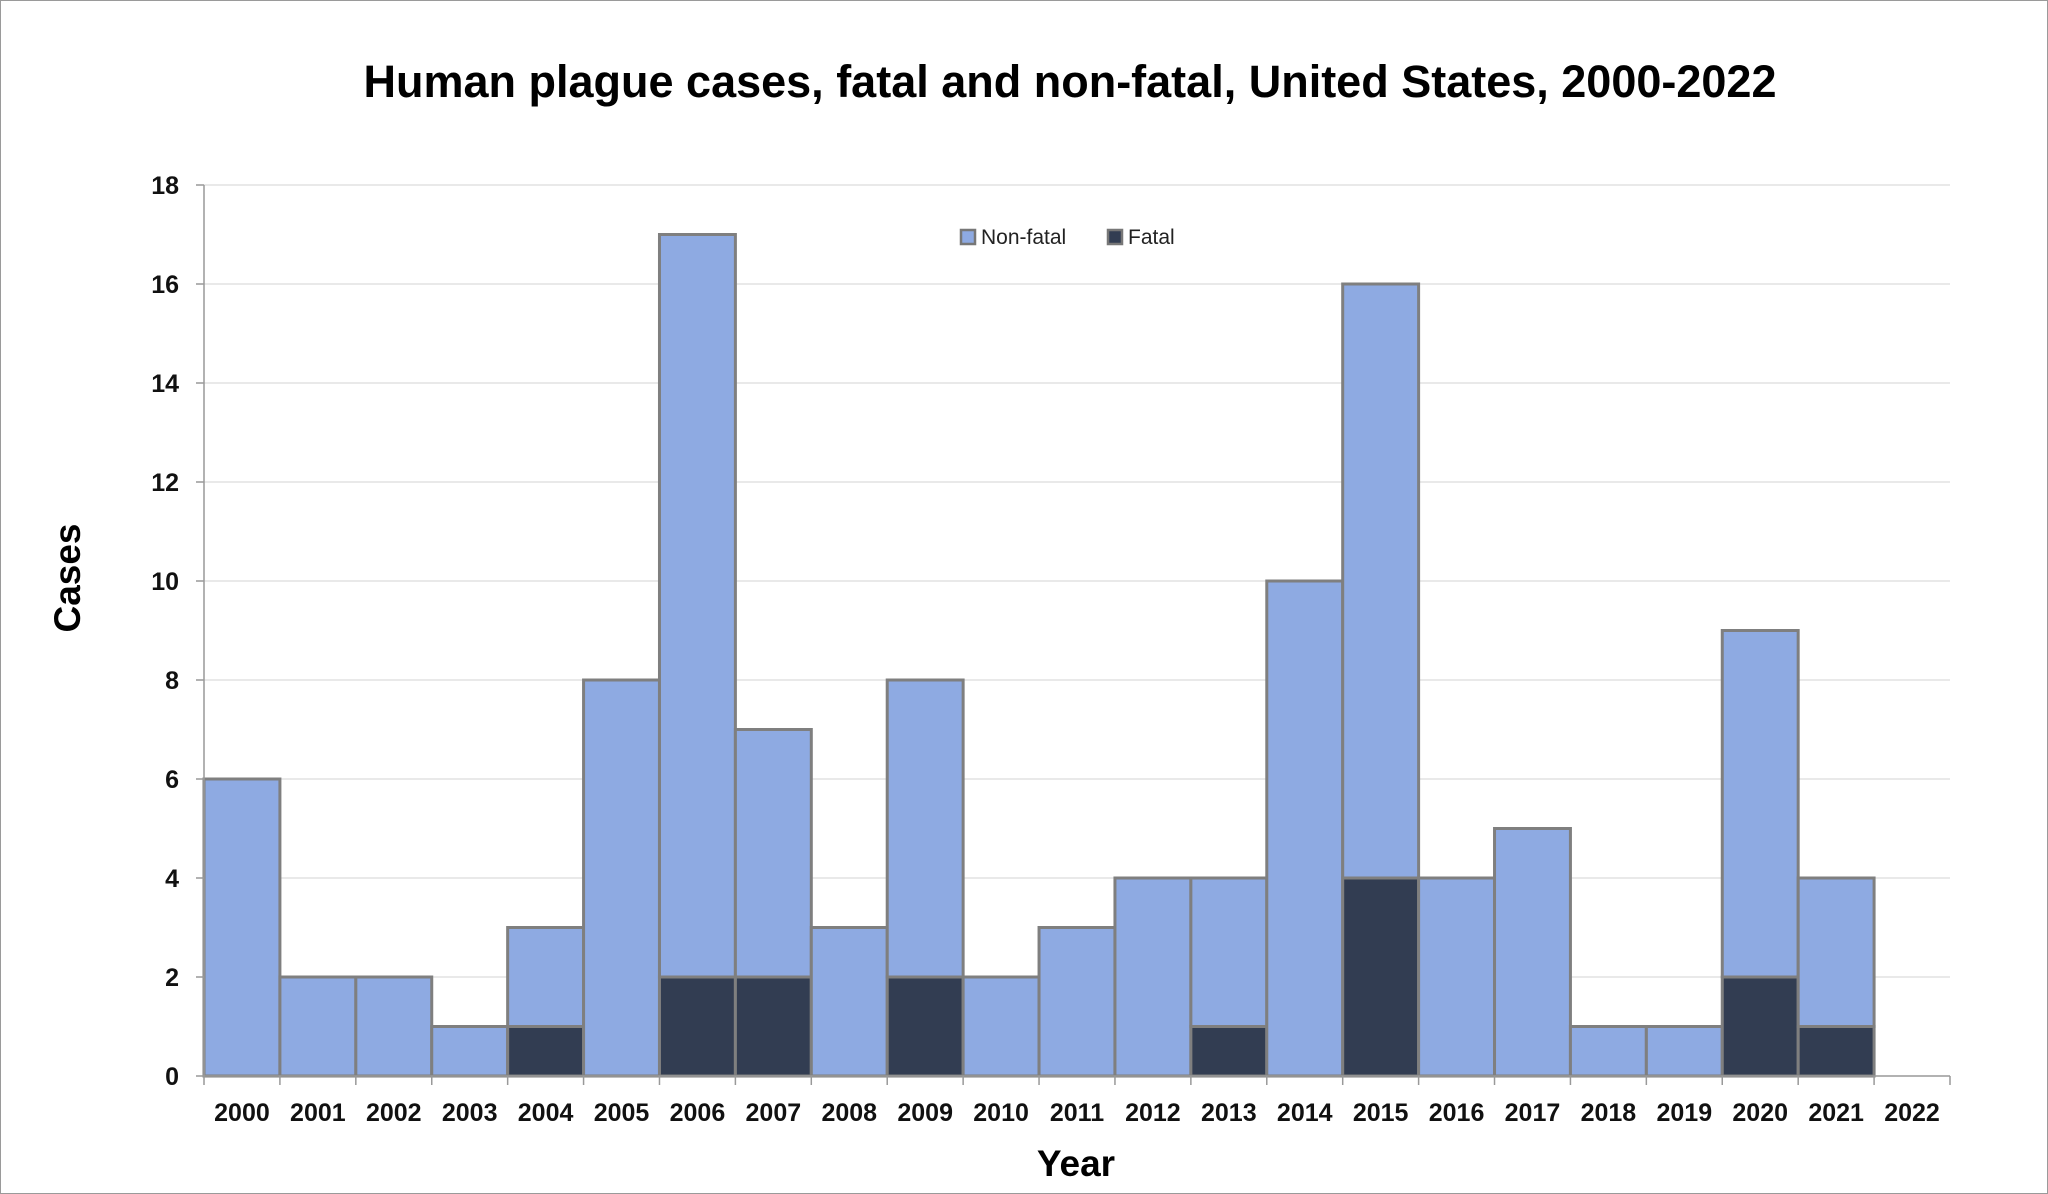 Image resolution: width=2048 pixels, height=1194 pixels. I want to click on bar-non-fatal-2021, so click(1836, 952).